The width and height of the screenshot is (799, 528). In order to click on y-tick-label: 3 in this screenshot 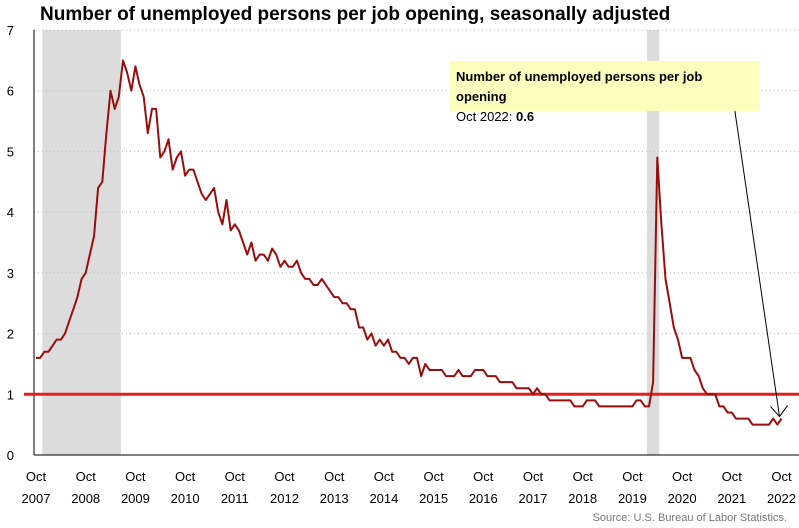, I will do `click(10, 273)`.